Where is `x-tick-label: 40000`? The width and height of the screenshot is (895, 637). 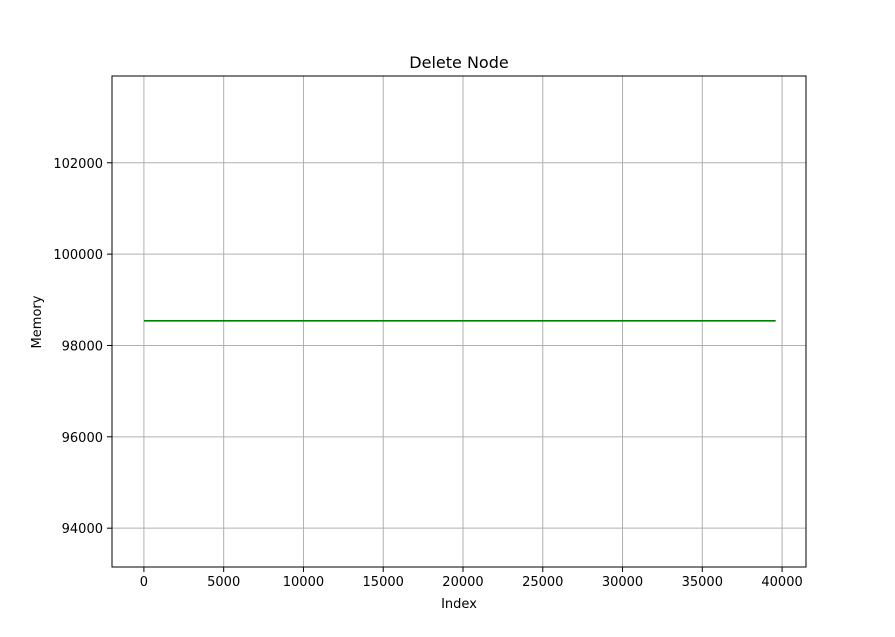
x-tick-label: 40000 is located at coordinates (781, 582).